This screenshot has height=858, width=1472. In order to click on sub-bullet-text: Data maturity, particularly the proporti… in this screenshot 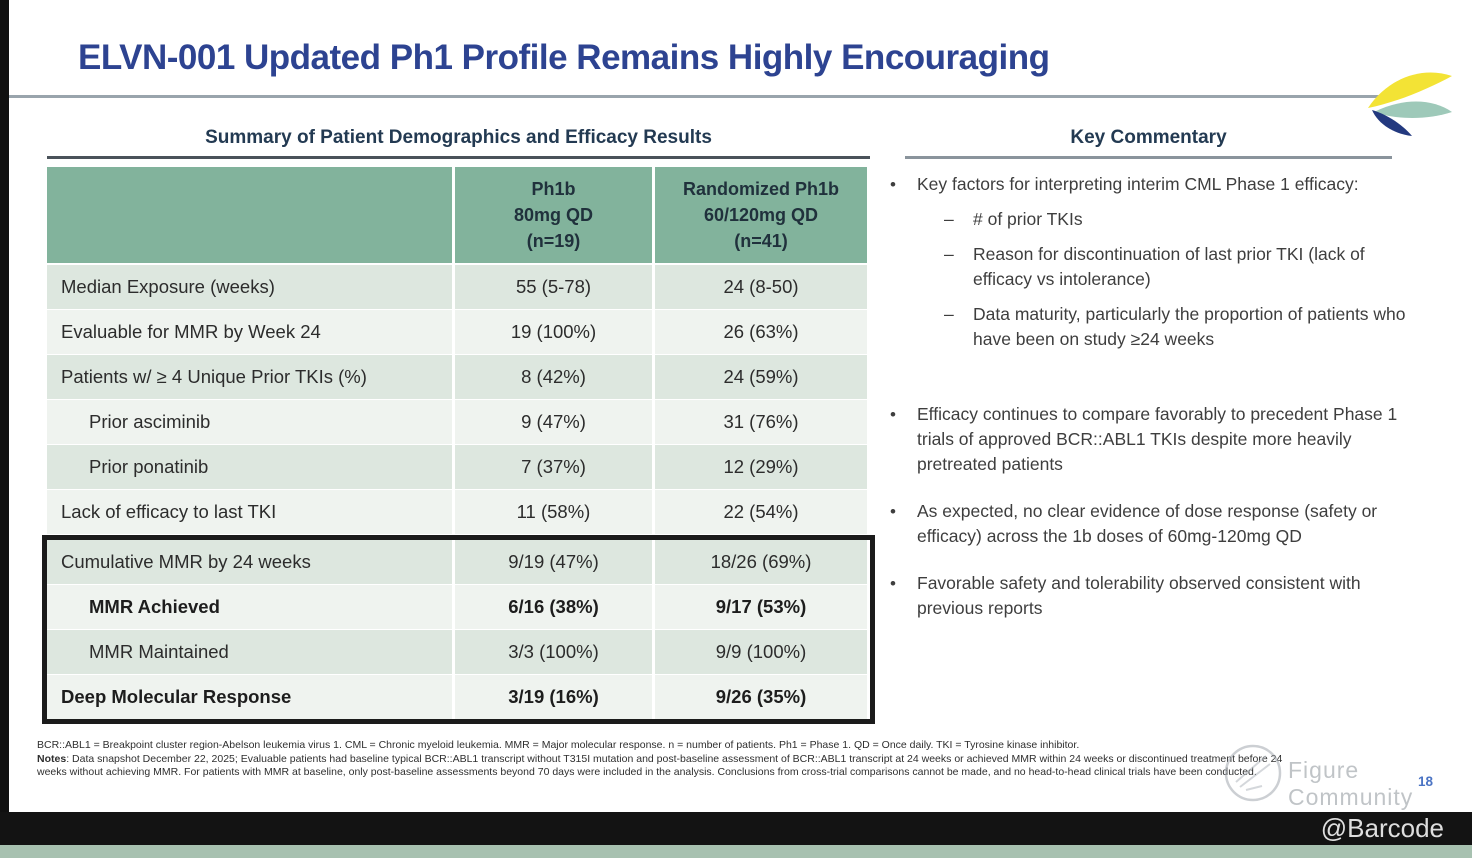, I will do `click(1189, 326)`.